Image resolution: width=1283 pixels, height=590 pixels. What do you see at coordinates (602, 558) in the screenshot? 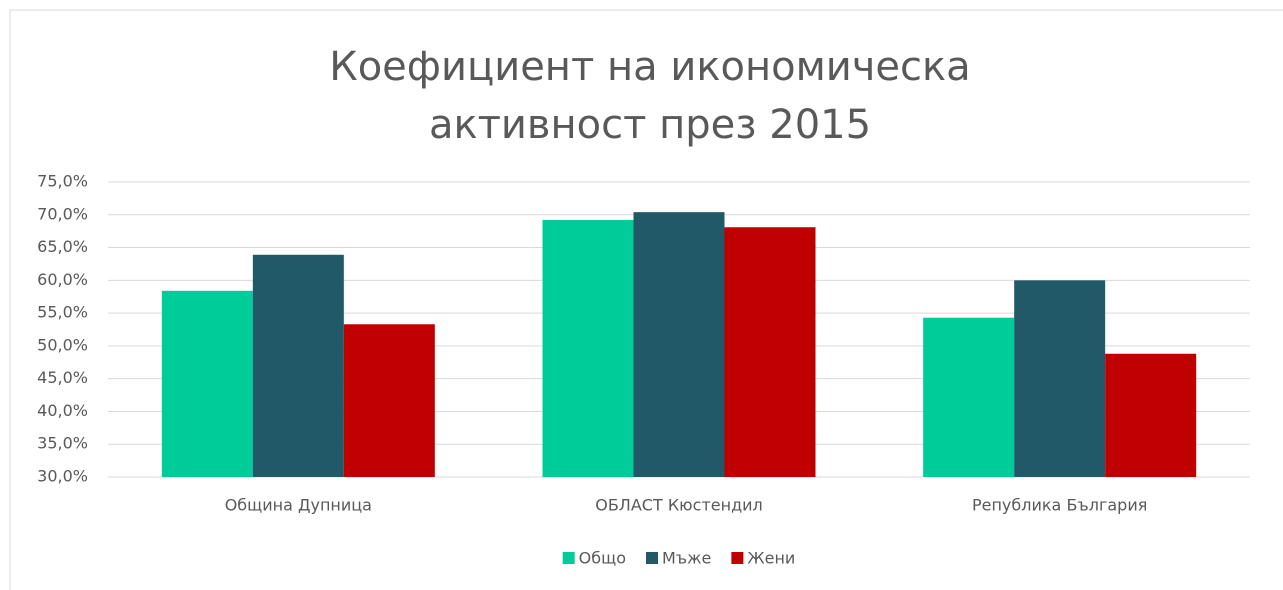
I see `legend-label: Общо` at bounding box center [602, 558].